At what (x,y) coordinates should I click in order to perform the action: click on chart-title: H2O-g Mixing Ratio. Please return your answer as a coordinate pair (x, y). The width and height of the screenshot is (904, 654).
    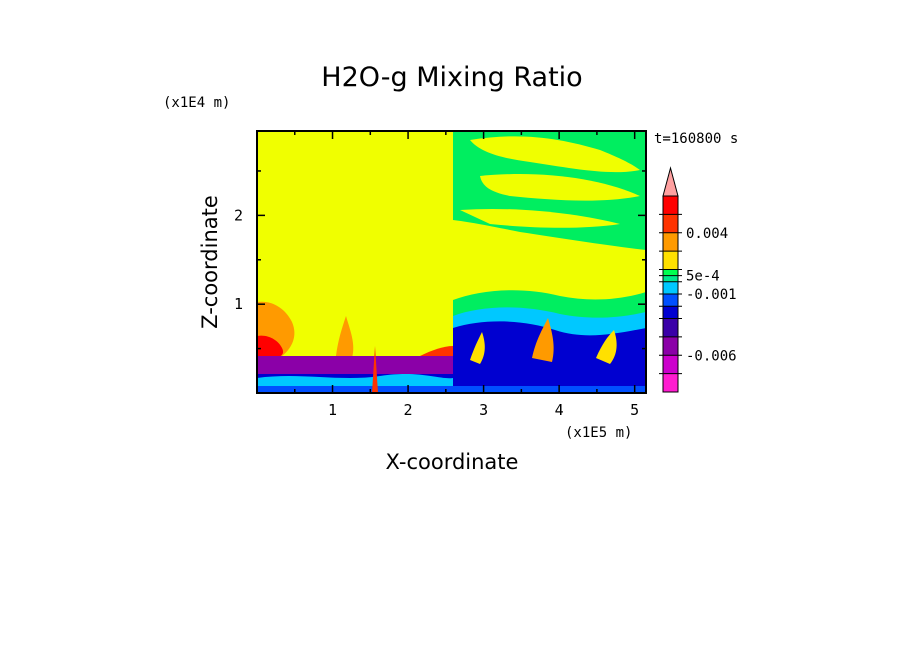
    Looking at the image, I should click on (451, 77).